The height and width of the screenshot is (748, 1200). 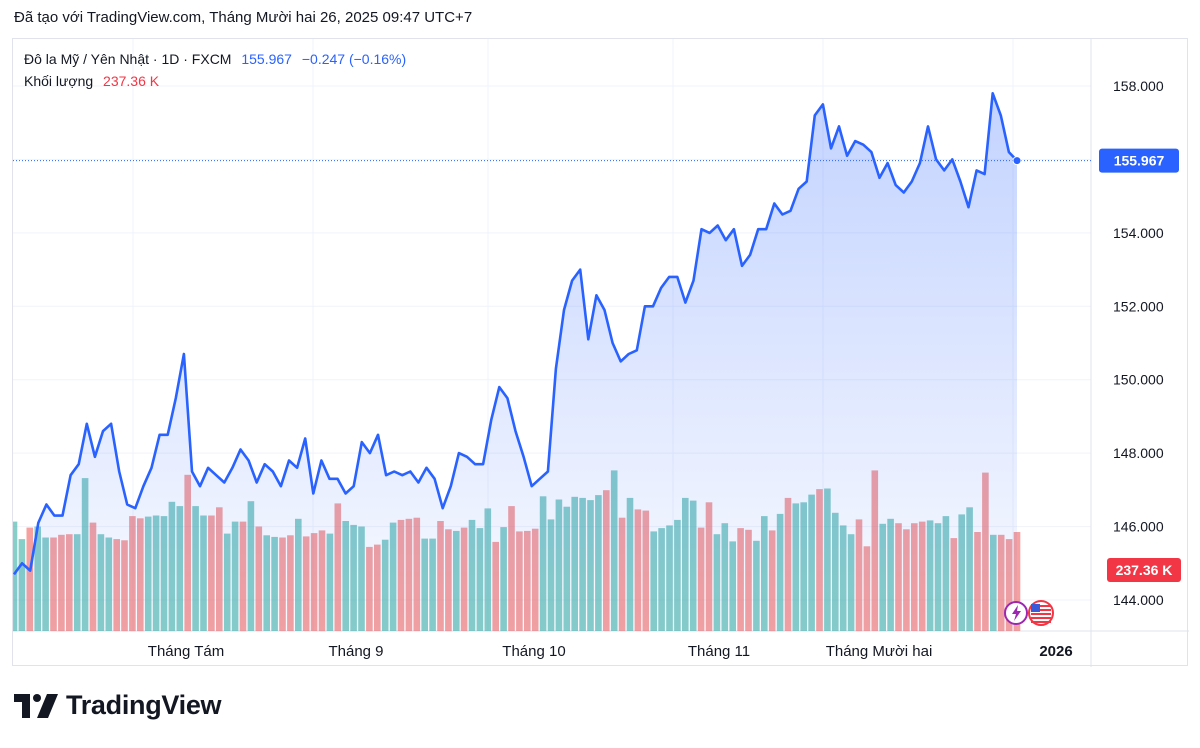 I want to click on legend-row-volume: Khối lượng 237.36 K, so click(x=215, y=81).